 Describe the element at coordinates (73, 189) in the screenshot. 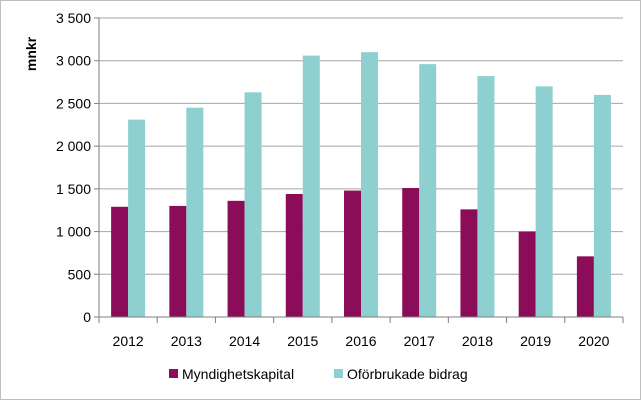

I see `y-tick-label: 1 500` at that location.